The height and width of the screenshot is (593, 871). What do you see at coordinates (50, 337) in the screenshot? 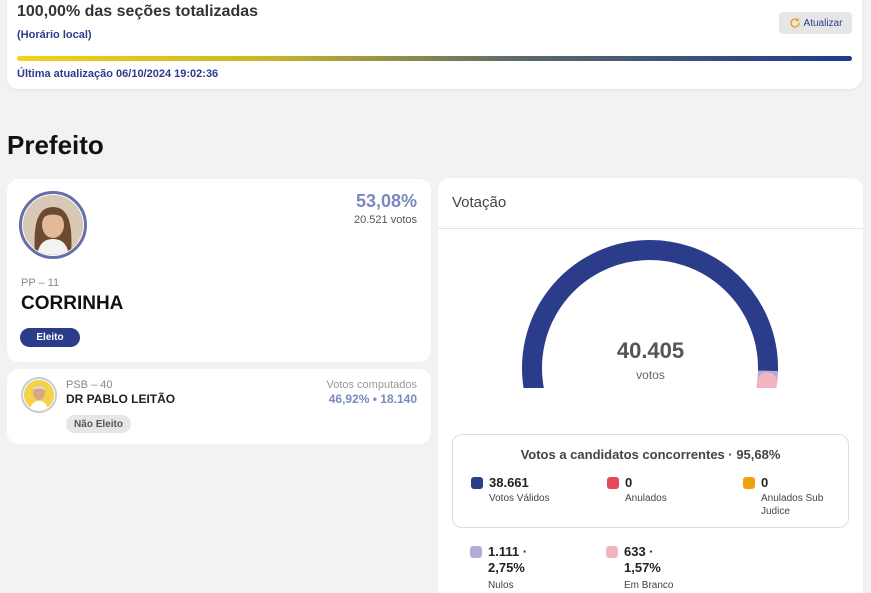
I see `status-badge: Eleito` at bounding box center [50, 337].